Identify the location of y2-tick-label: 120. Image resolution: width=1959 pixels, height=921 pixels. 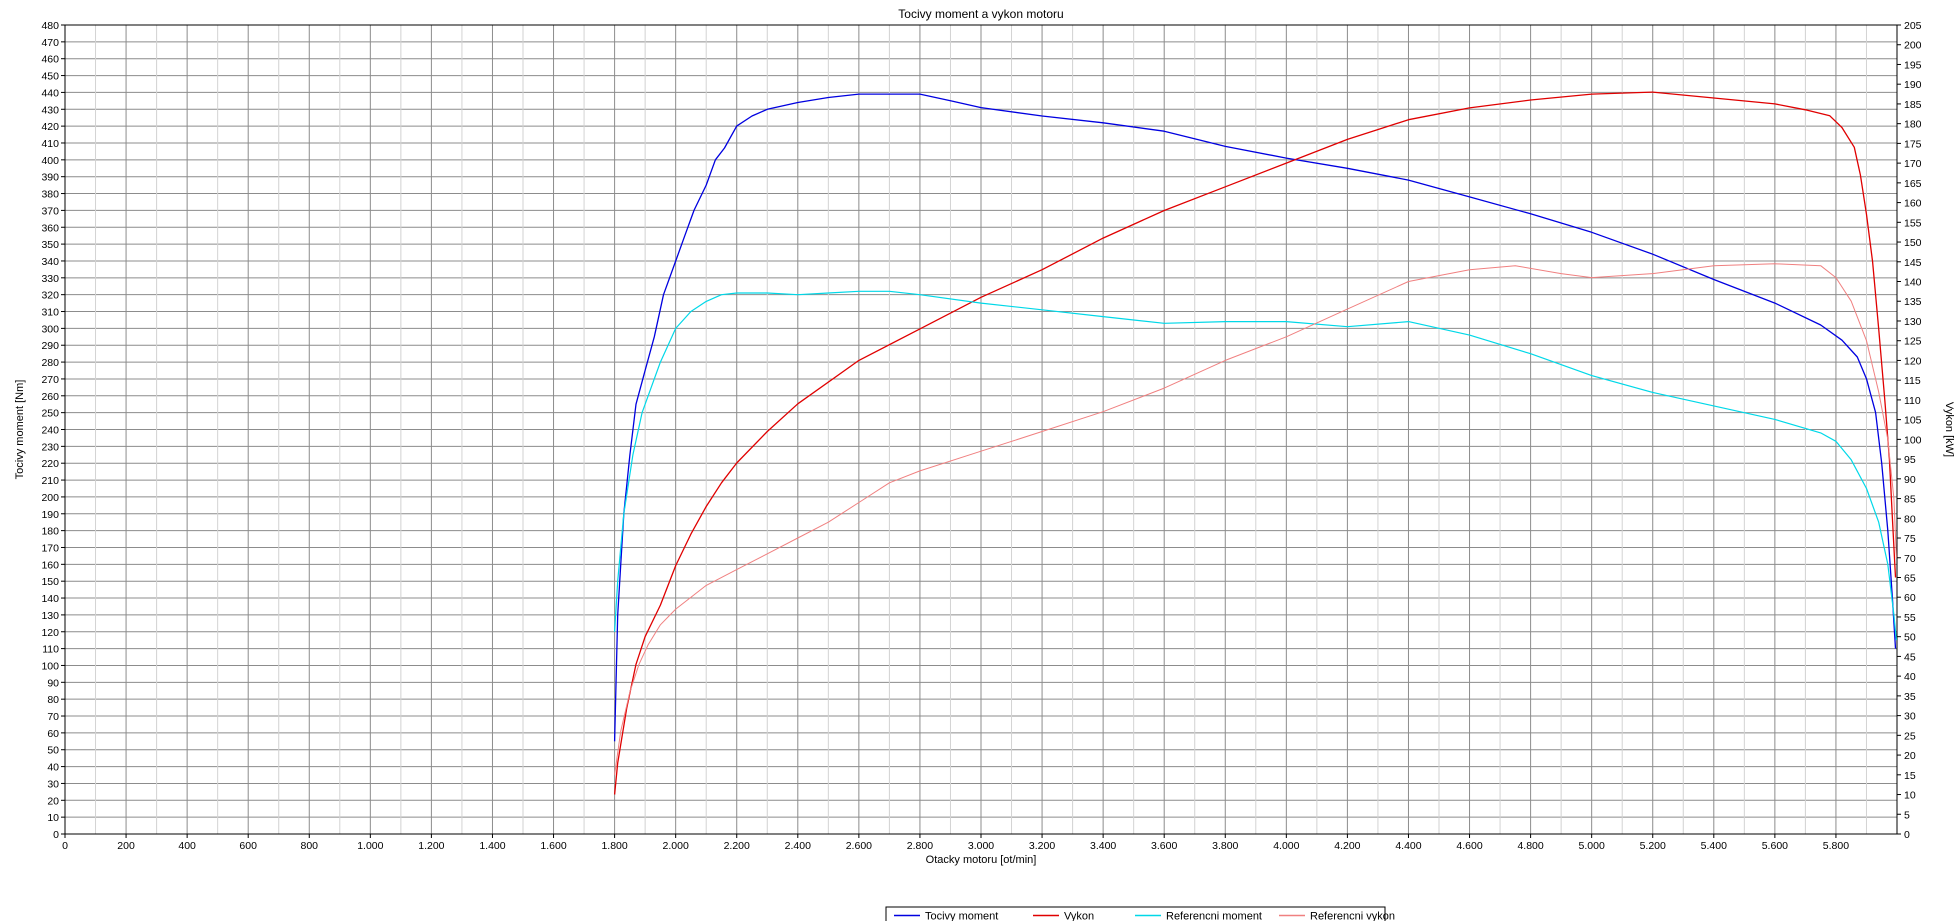
(1913, 361).